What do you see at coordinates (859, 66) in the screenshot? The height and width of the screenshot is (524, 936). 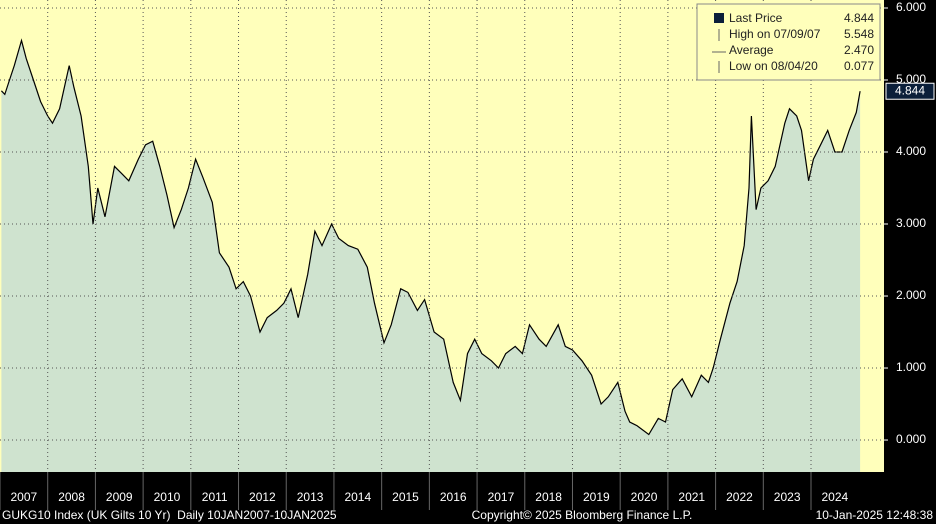 I see `legend-value: 0.077` at bounding box center [859, 66].